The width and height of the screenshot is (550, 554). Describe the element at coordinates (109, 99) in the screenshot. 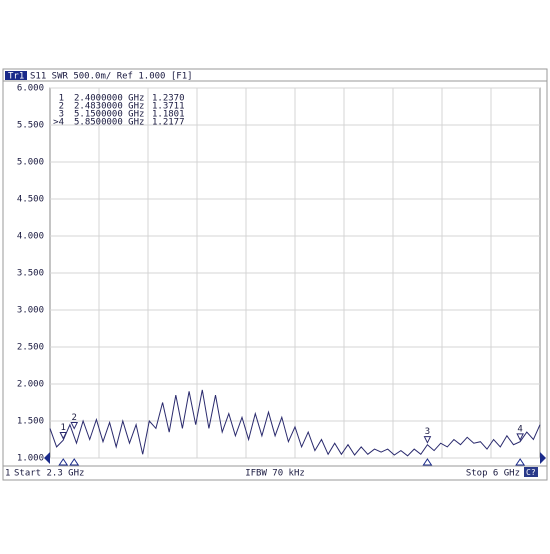

I see `marker-table-frequency: 2.4000000 GHz` at that location.